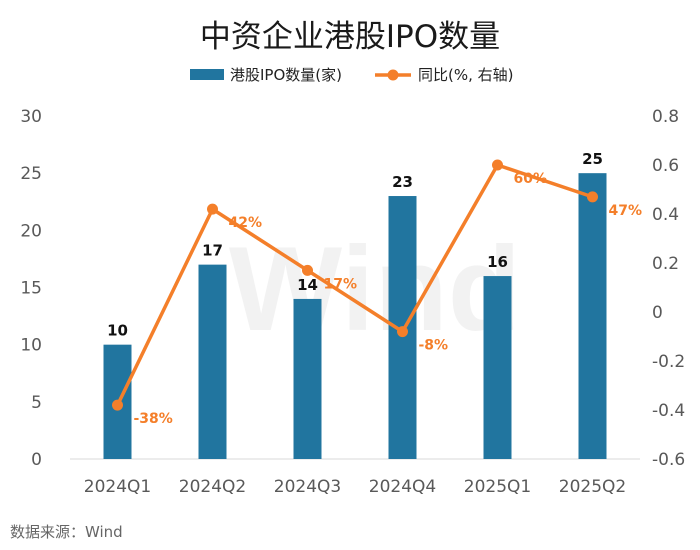  Describe the element at coordinates (657, 313) in the screenshot. I see `right-tick-label: 0` at that location.